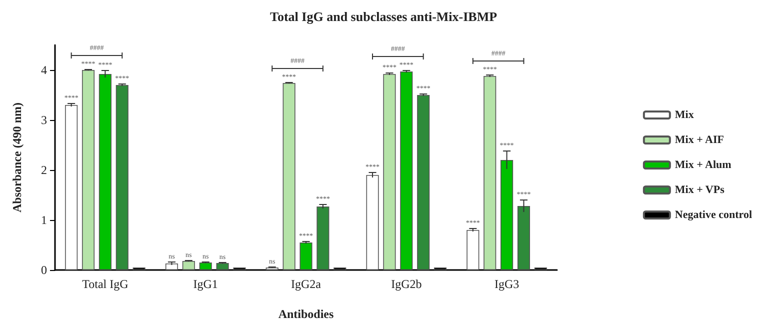  Describe the element at coordinates (44, 220) in the screenshot. I see `y-tick-label: 1` at that location.